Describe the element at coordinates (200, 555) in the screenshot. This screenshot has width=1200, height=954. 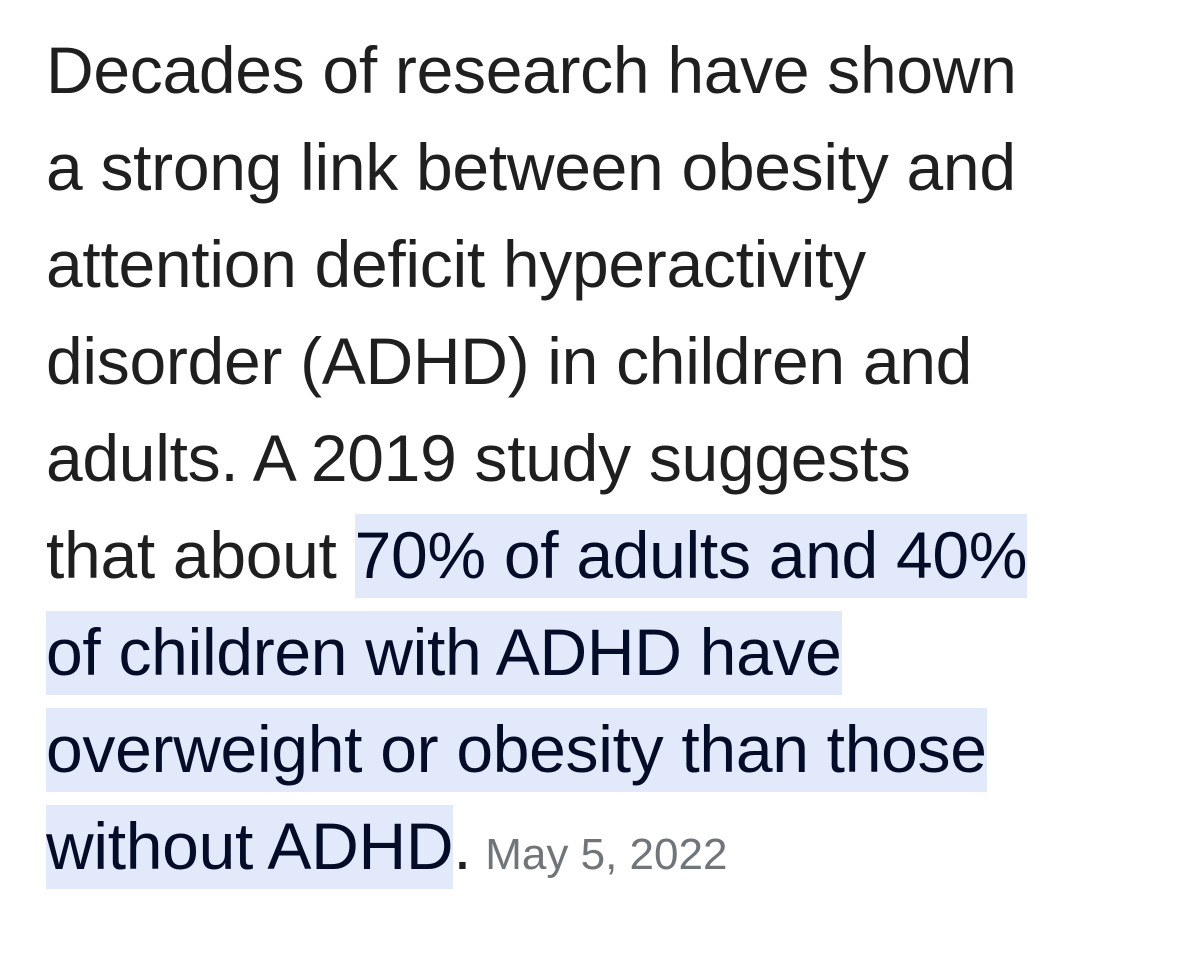
I see `snippet-line-6-plain: that about` at that location.